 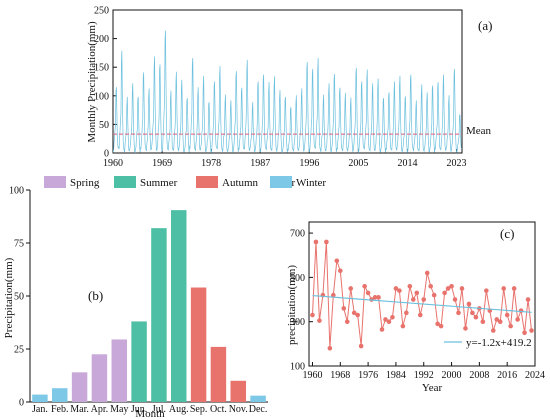 What do you see at coordinates (385, 319) in the screenshot?
I see `panel-c-point-1981` at bounding box center [385, 319].